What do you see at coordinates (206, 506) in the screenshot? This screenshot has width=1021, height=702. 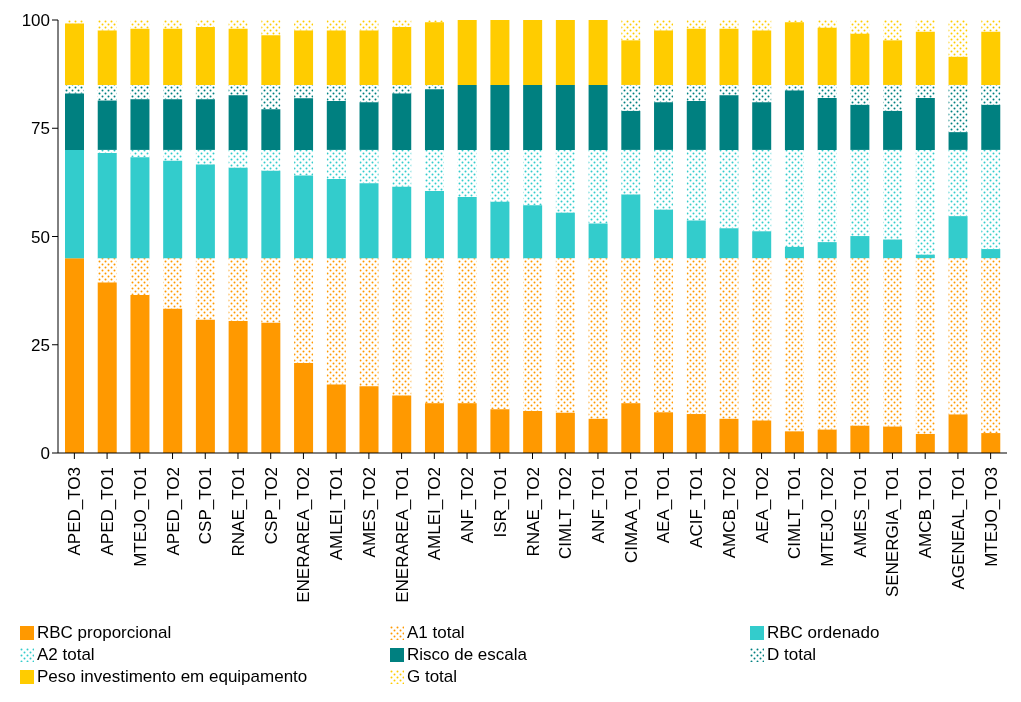 I see `x-tick-label: CSP_TO1` at bounding box center [206, 506].